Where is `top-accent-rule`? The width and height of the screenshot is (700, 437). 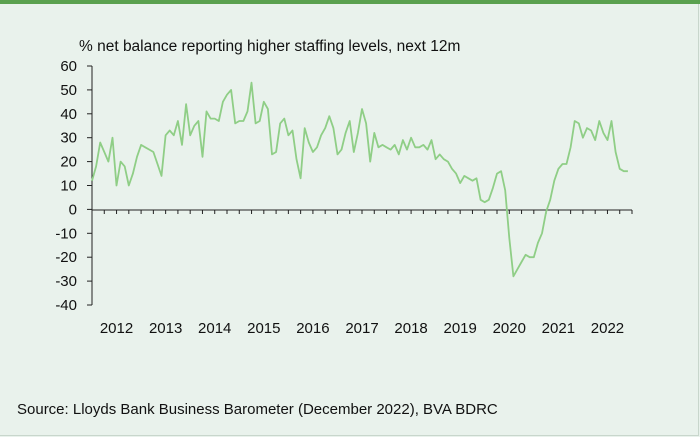
top-accent-rule is located at coordinates (350, 2).